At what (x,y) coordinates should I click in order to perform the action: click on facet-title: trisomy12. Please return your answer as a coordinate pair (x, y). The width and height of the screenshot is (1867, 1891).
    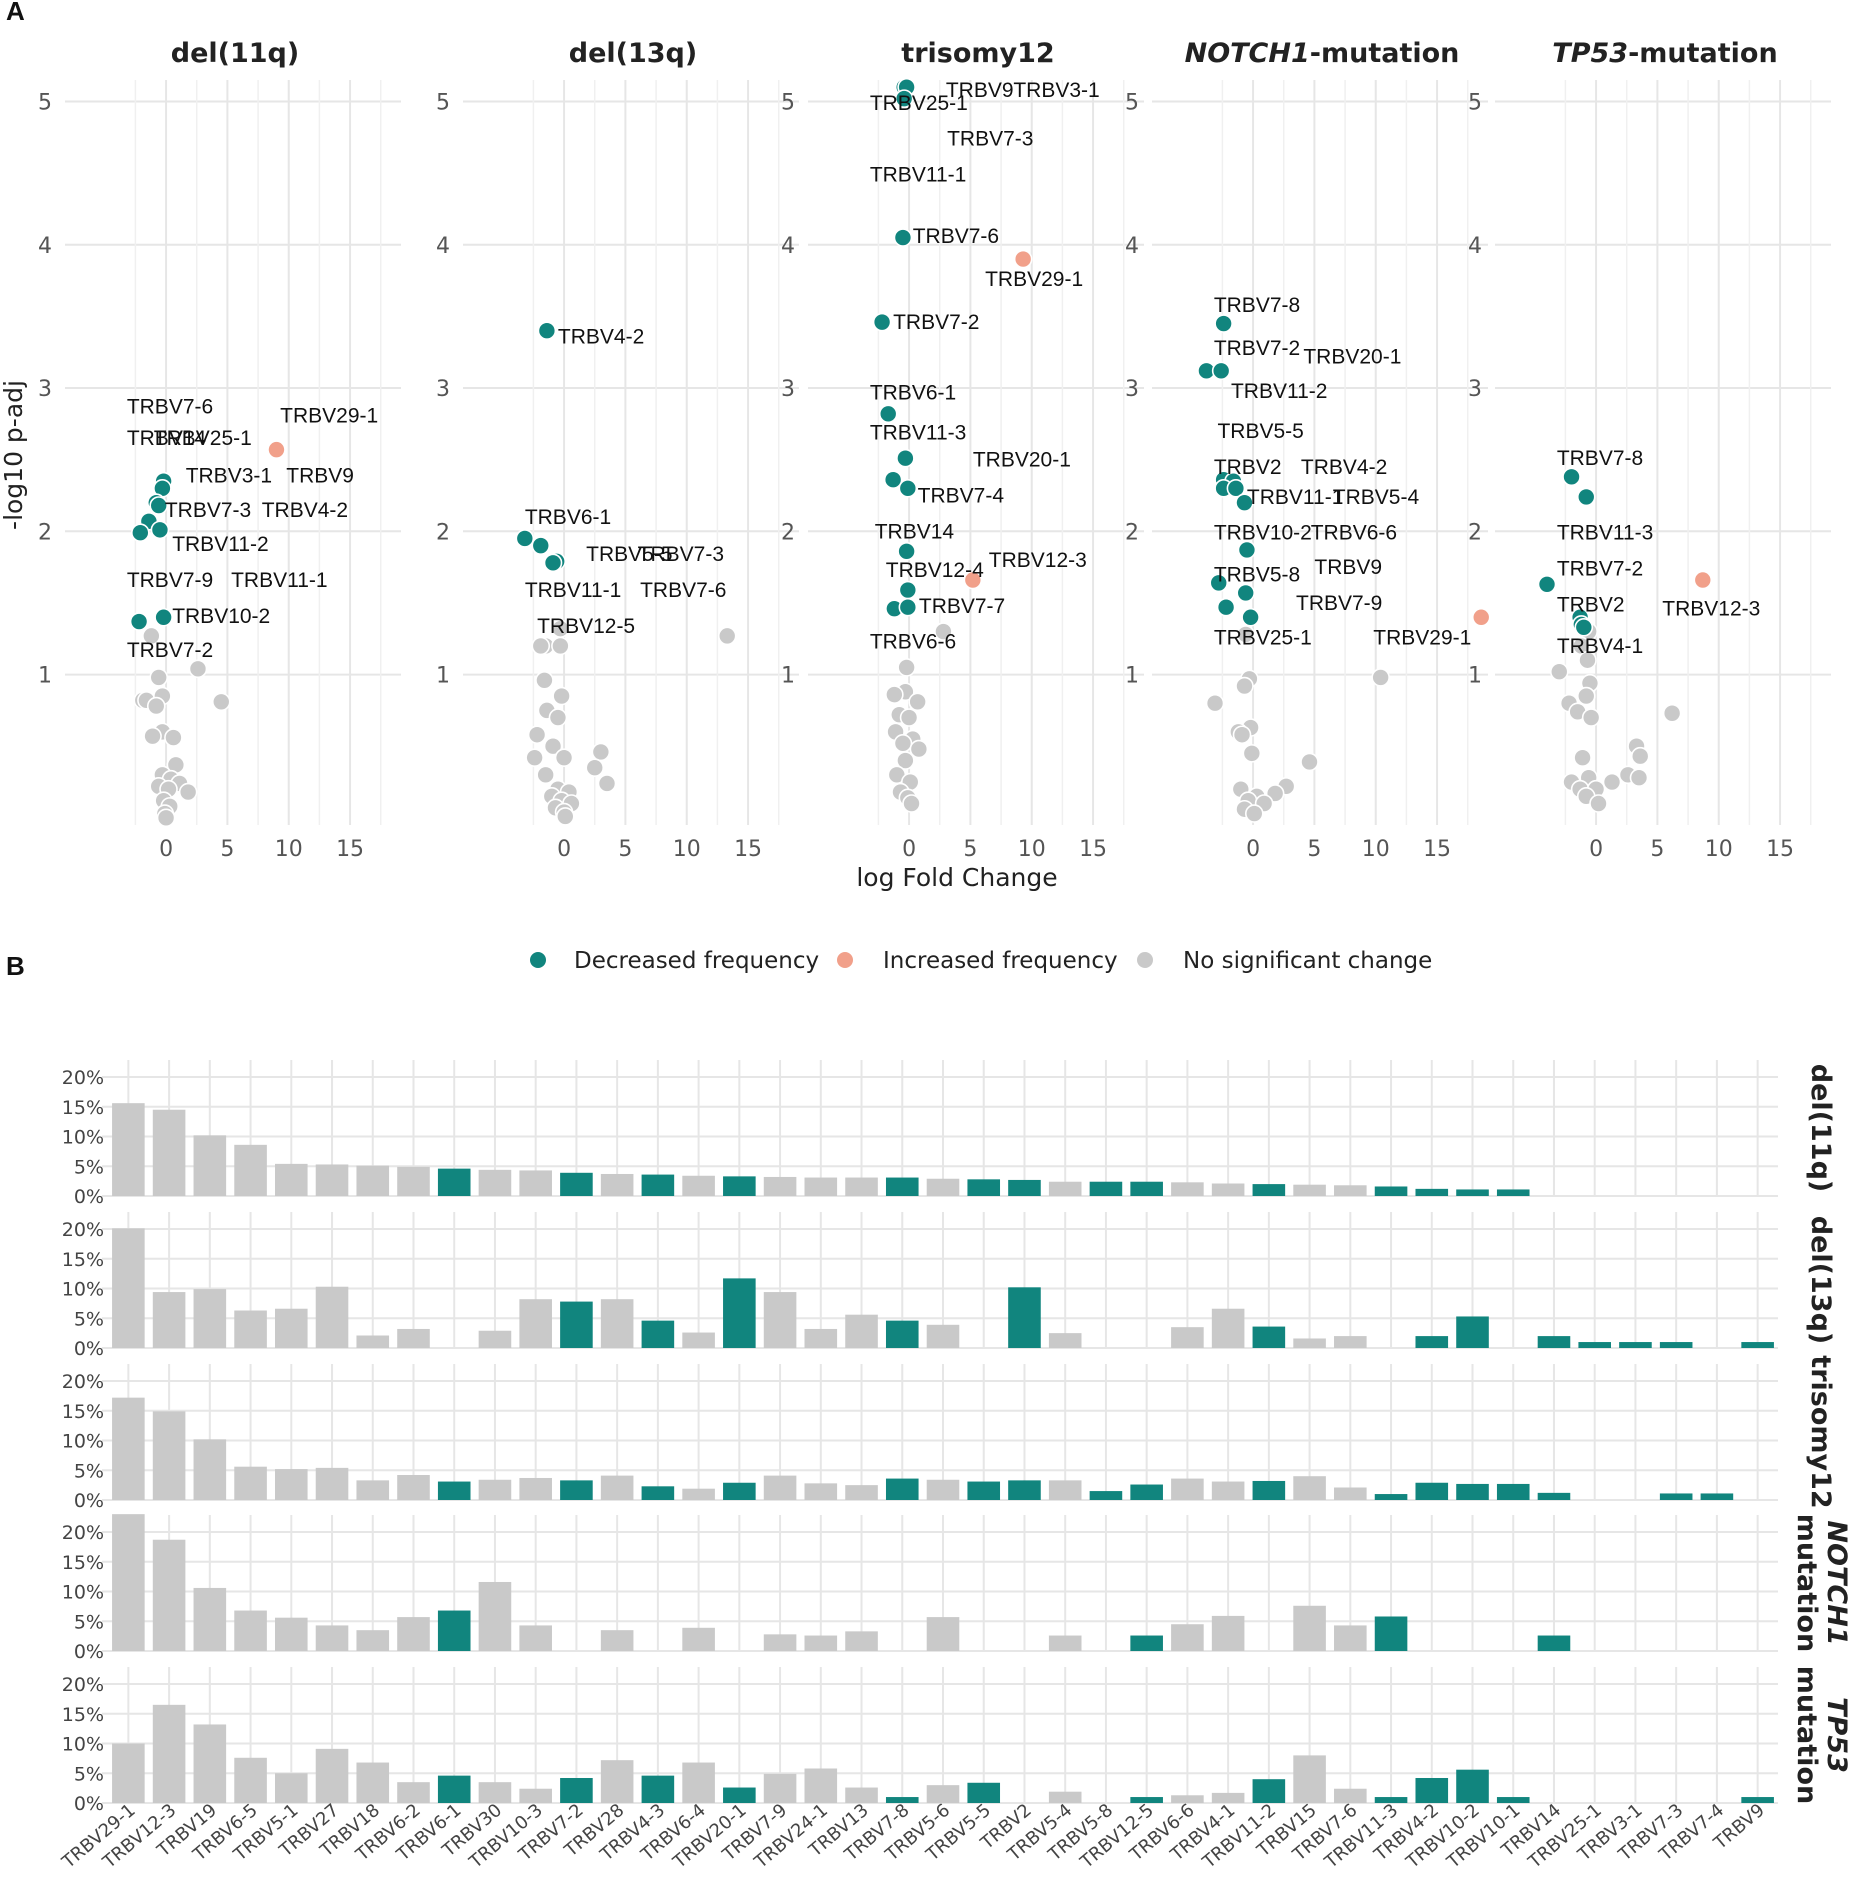
    Looking at the image, I should click on (977, 53).